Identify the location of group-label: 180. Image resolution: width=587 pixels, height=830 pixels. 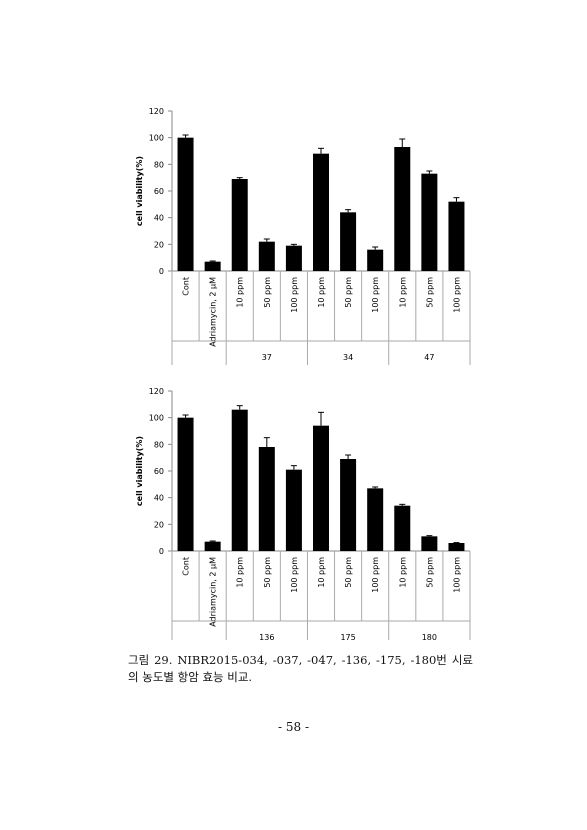
(429, 636).